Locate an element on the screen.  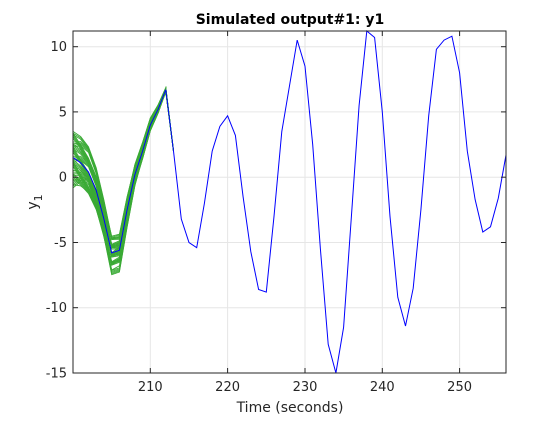
y-axis-label: y1 is located at coordinates (35, 201).